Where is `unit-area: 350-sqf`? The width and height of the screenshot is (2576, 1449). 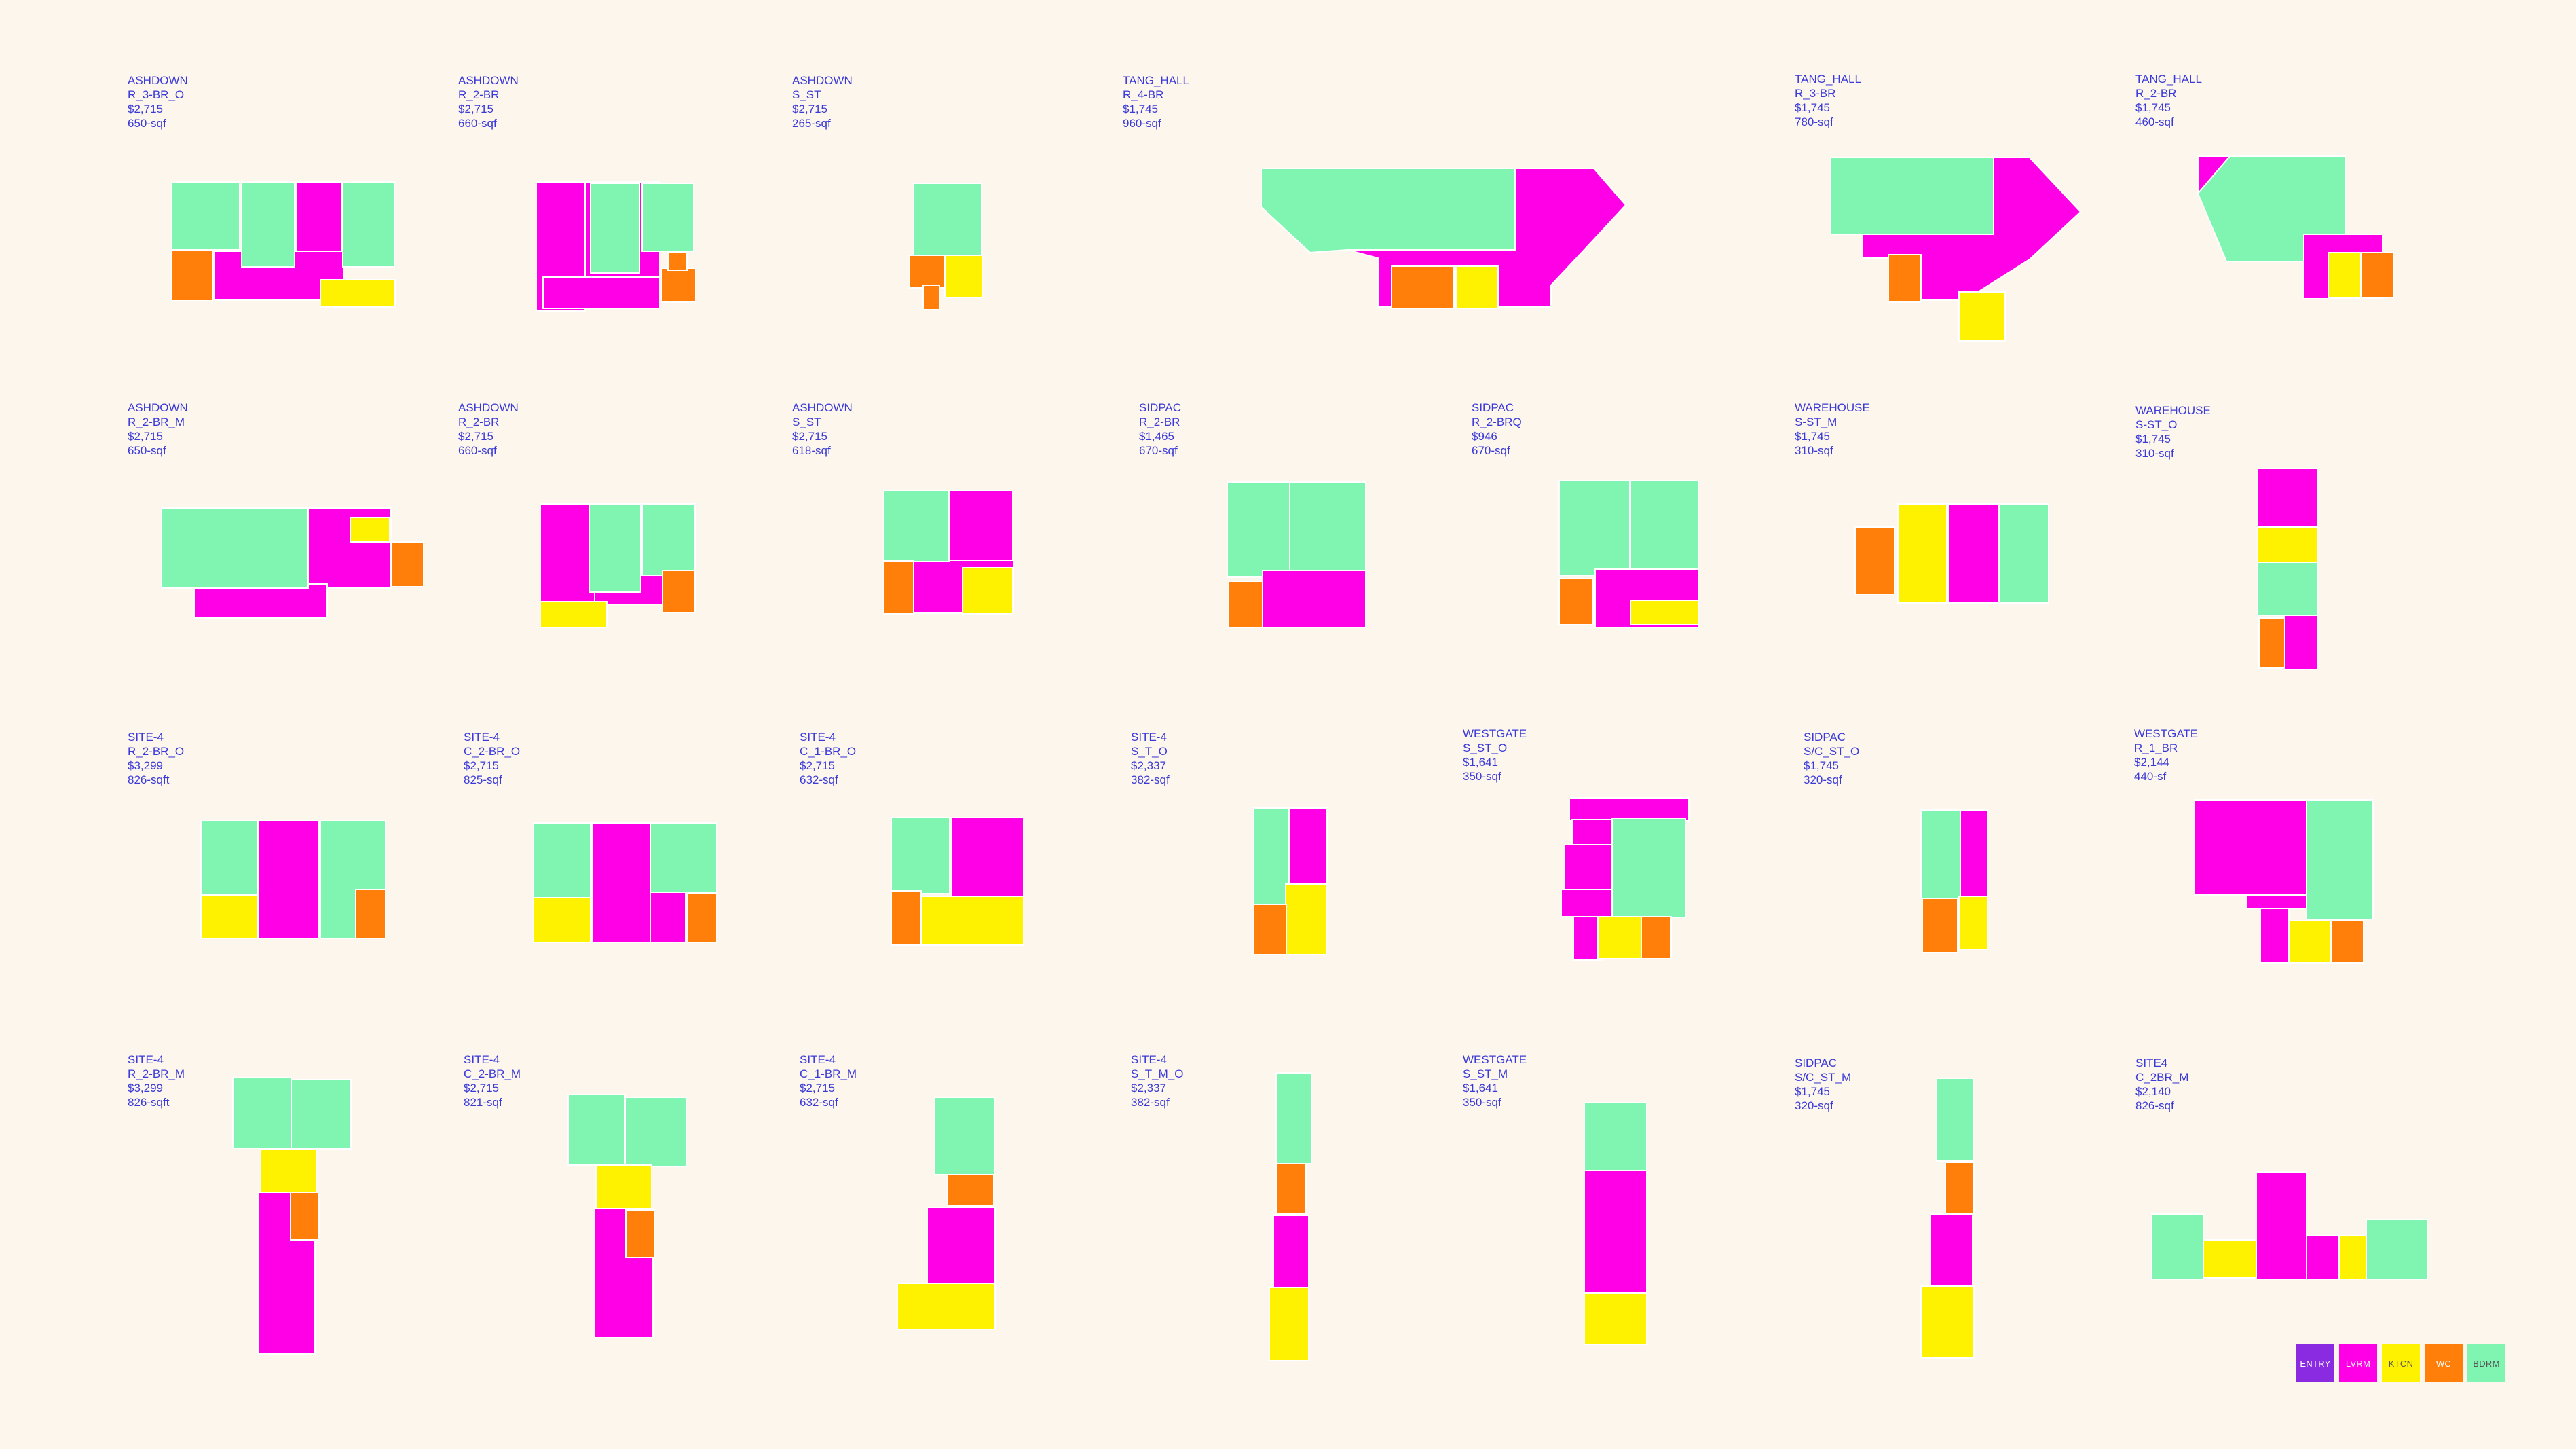
unit-area: 350-sqf is located at coordinates (1482, 1102).